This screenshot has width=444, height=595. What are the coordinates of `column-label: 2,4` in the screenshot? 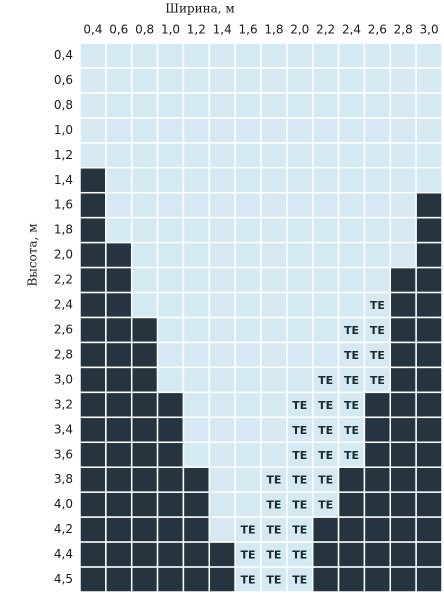 It's located at (351, 30).